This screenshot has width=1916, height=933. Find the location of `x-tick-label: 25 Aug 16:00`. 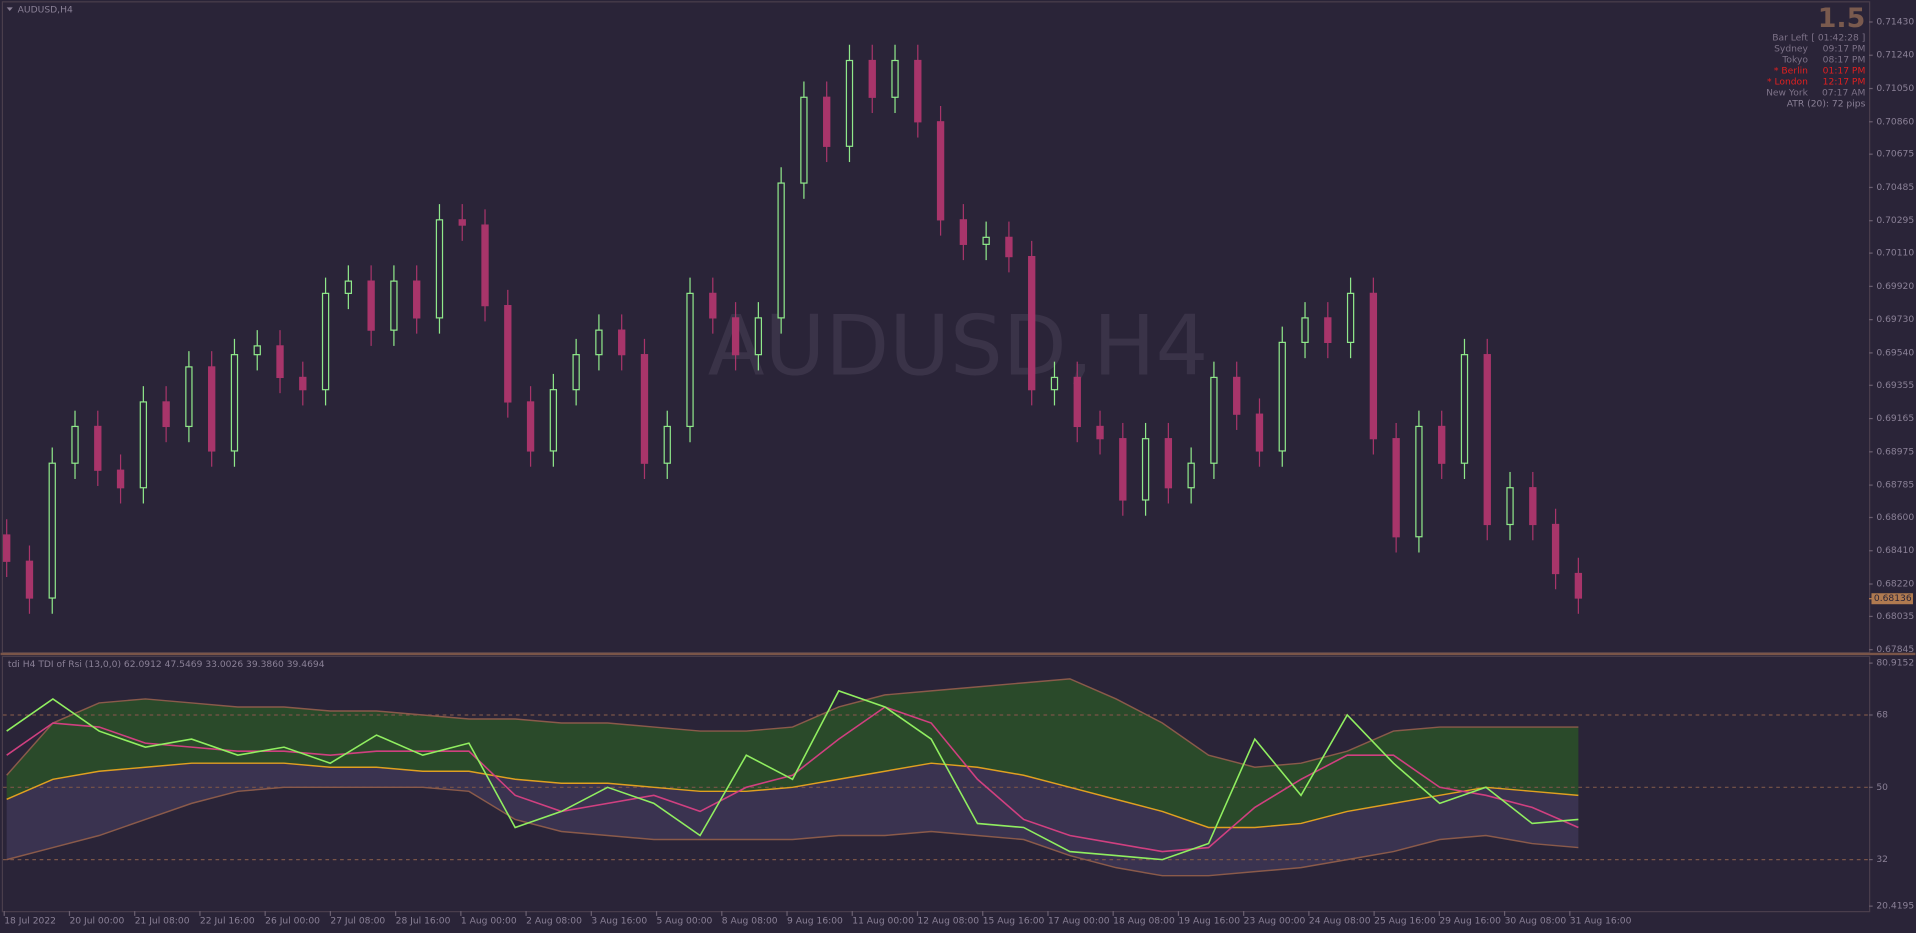

x-tick-label: 25 Aug 16:00 is located at coordinates (1405, 921).